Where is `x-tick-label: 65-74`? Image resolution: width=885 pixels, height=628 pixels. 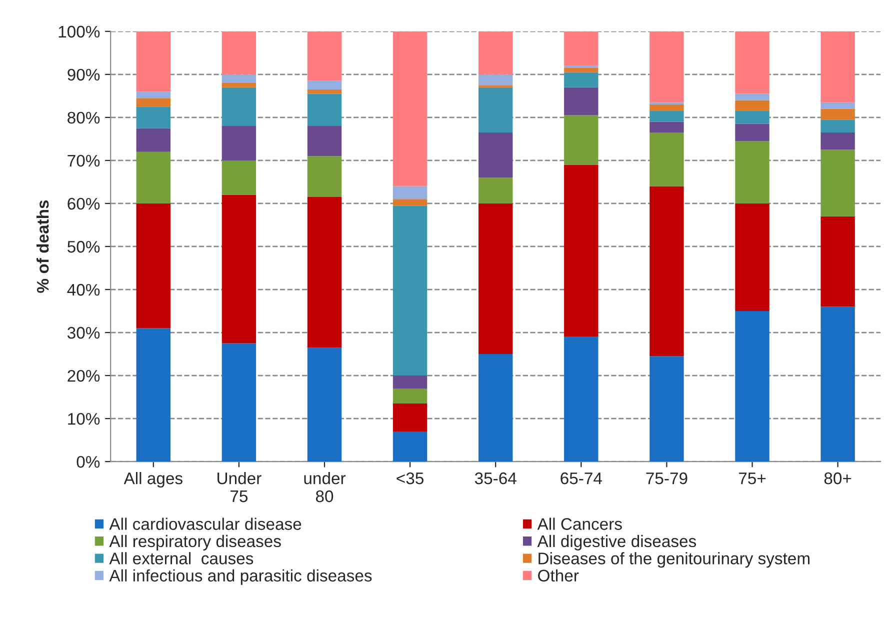 x-tick-label: 65-74 is located at coordinates (581, 478).